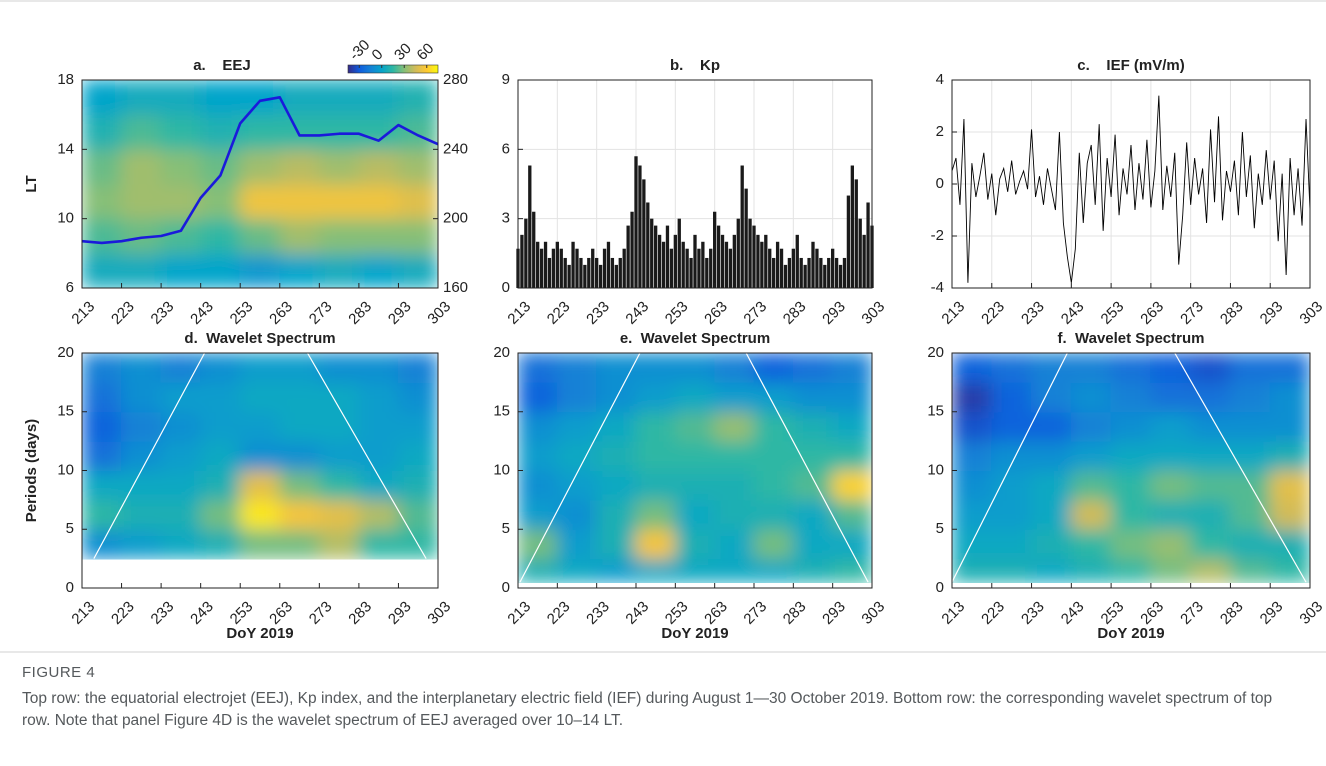 The width and height of the screenshot is (1326, 766). Describe the element at coordinates (70, 587) in the screenshot. I see `y-tick-label: 0` at that location.